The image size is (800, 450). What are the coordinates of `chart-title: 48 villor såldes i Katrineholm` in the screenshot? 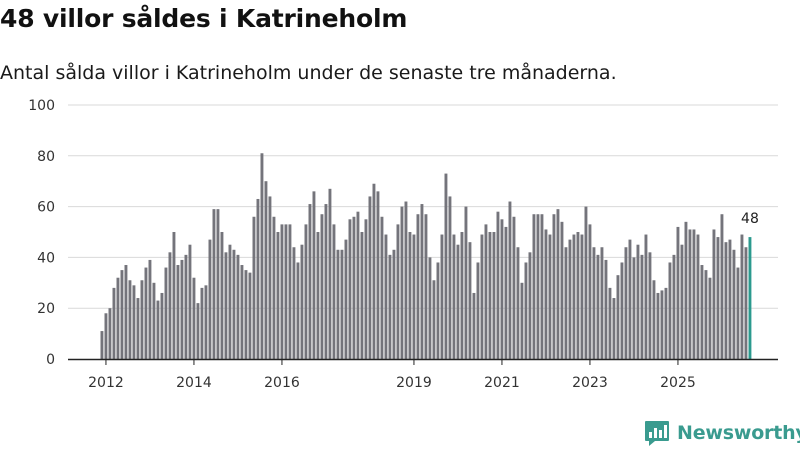 It's located at (204, 18).